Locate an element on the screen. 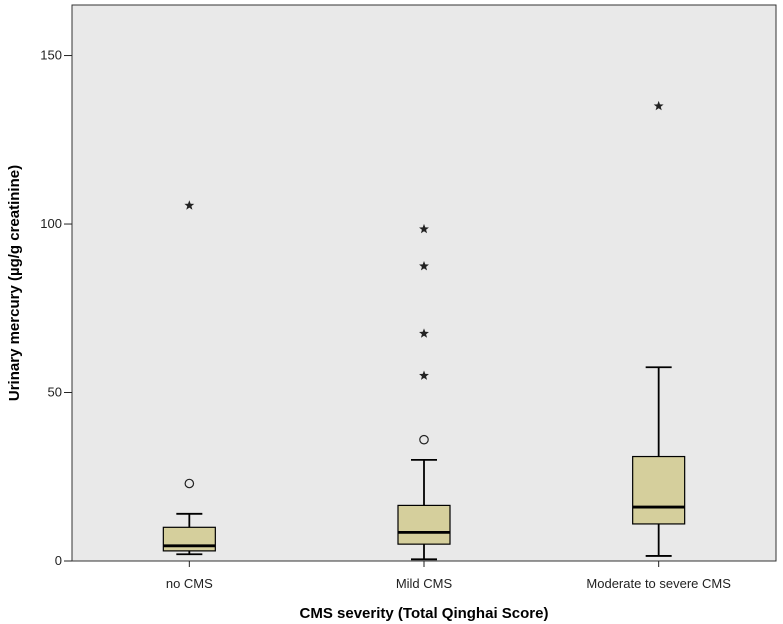 Image resolution: width=783 pixels, height=624 pixels. x-axis-title: CMS severity (Total Qinghai Score) is located at coordinates (424, 613).